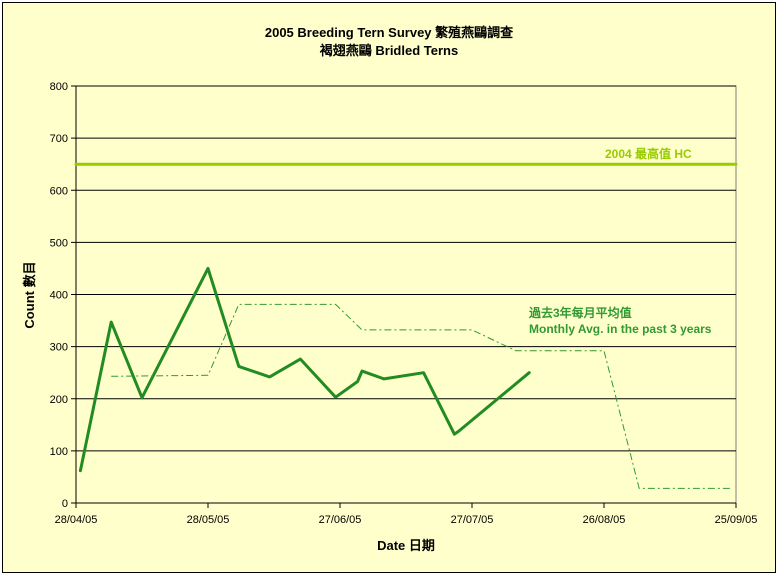 The image size is (779, 576). I want to click on high-2004-label: 2004 最高值 HC, so click(648, 153).